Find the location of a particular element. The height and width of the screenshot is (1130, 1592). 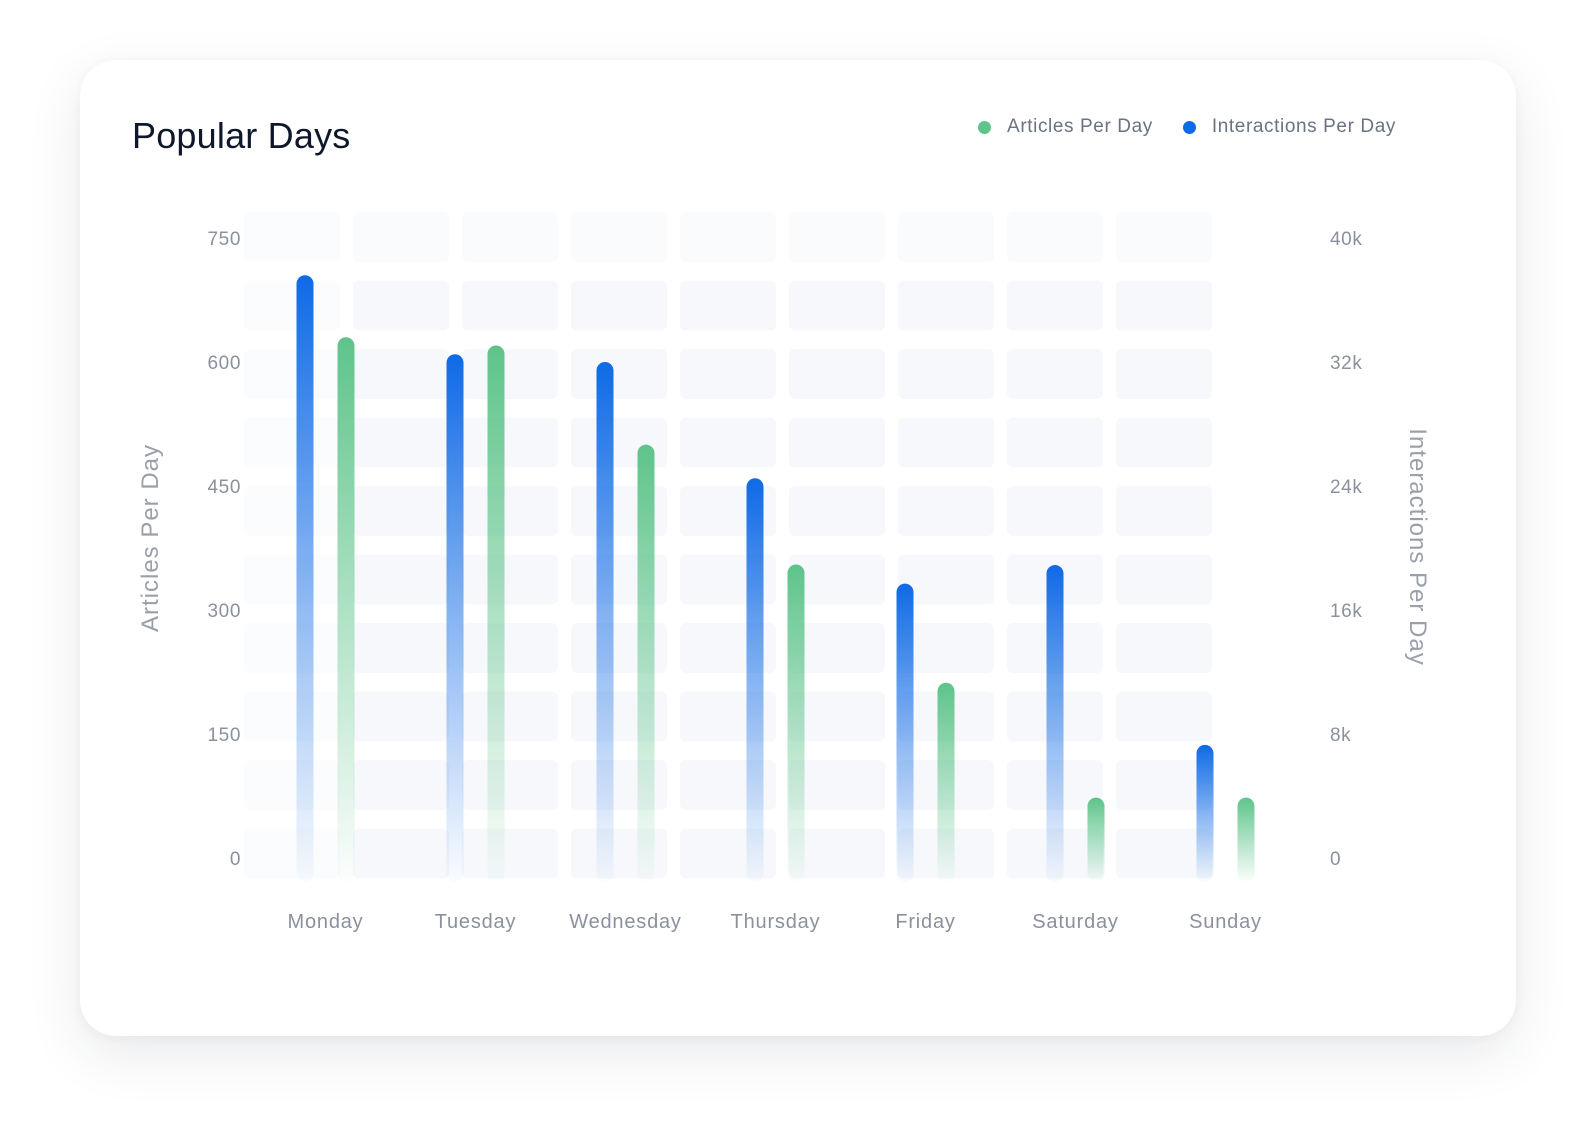

y-right-tick-label: 32k is located at coordinates (1346, 363).